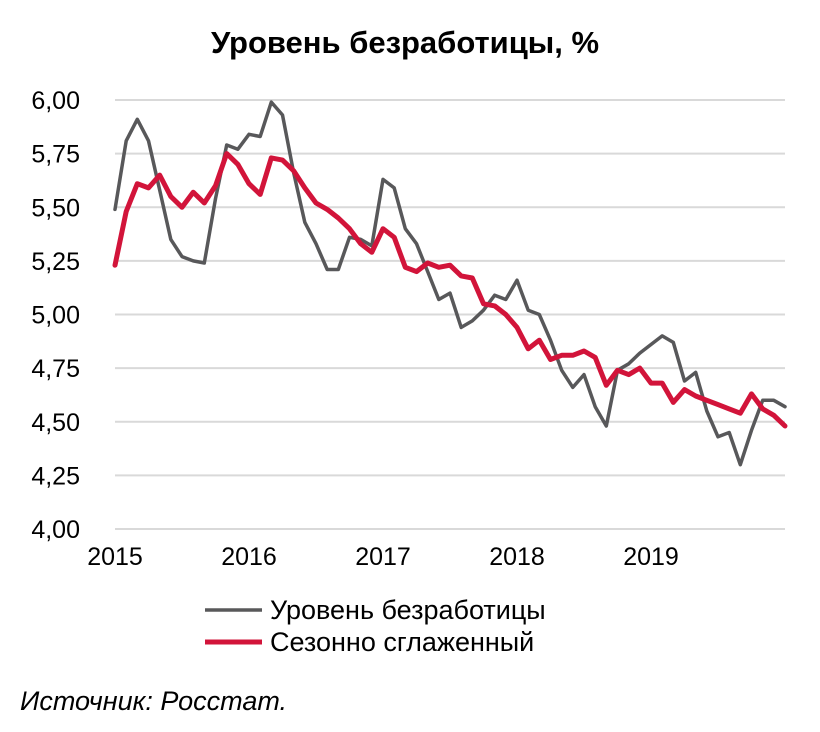 The height and width of the screenshot is (732, 820). What do you see at coordinates (249, 557) in the screenshot?
I see `x-tick-label: 2016` at bounding box center [249, 557].